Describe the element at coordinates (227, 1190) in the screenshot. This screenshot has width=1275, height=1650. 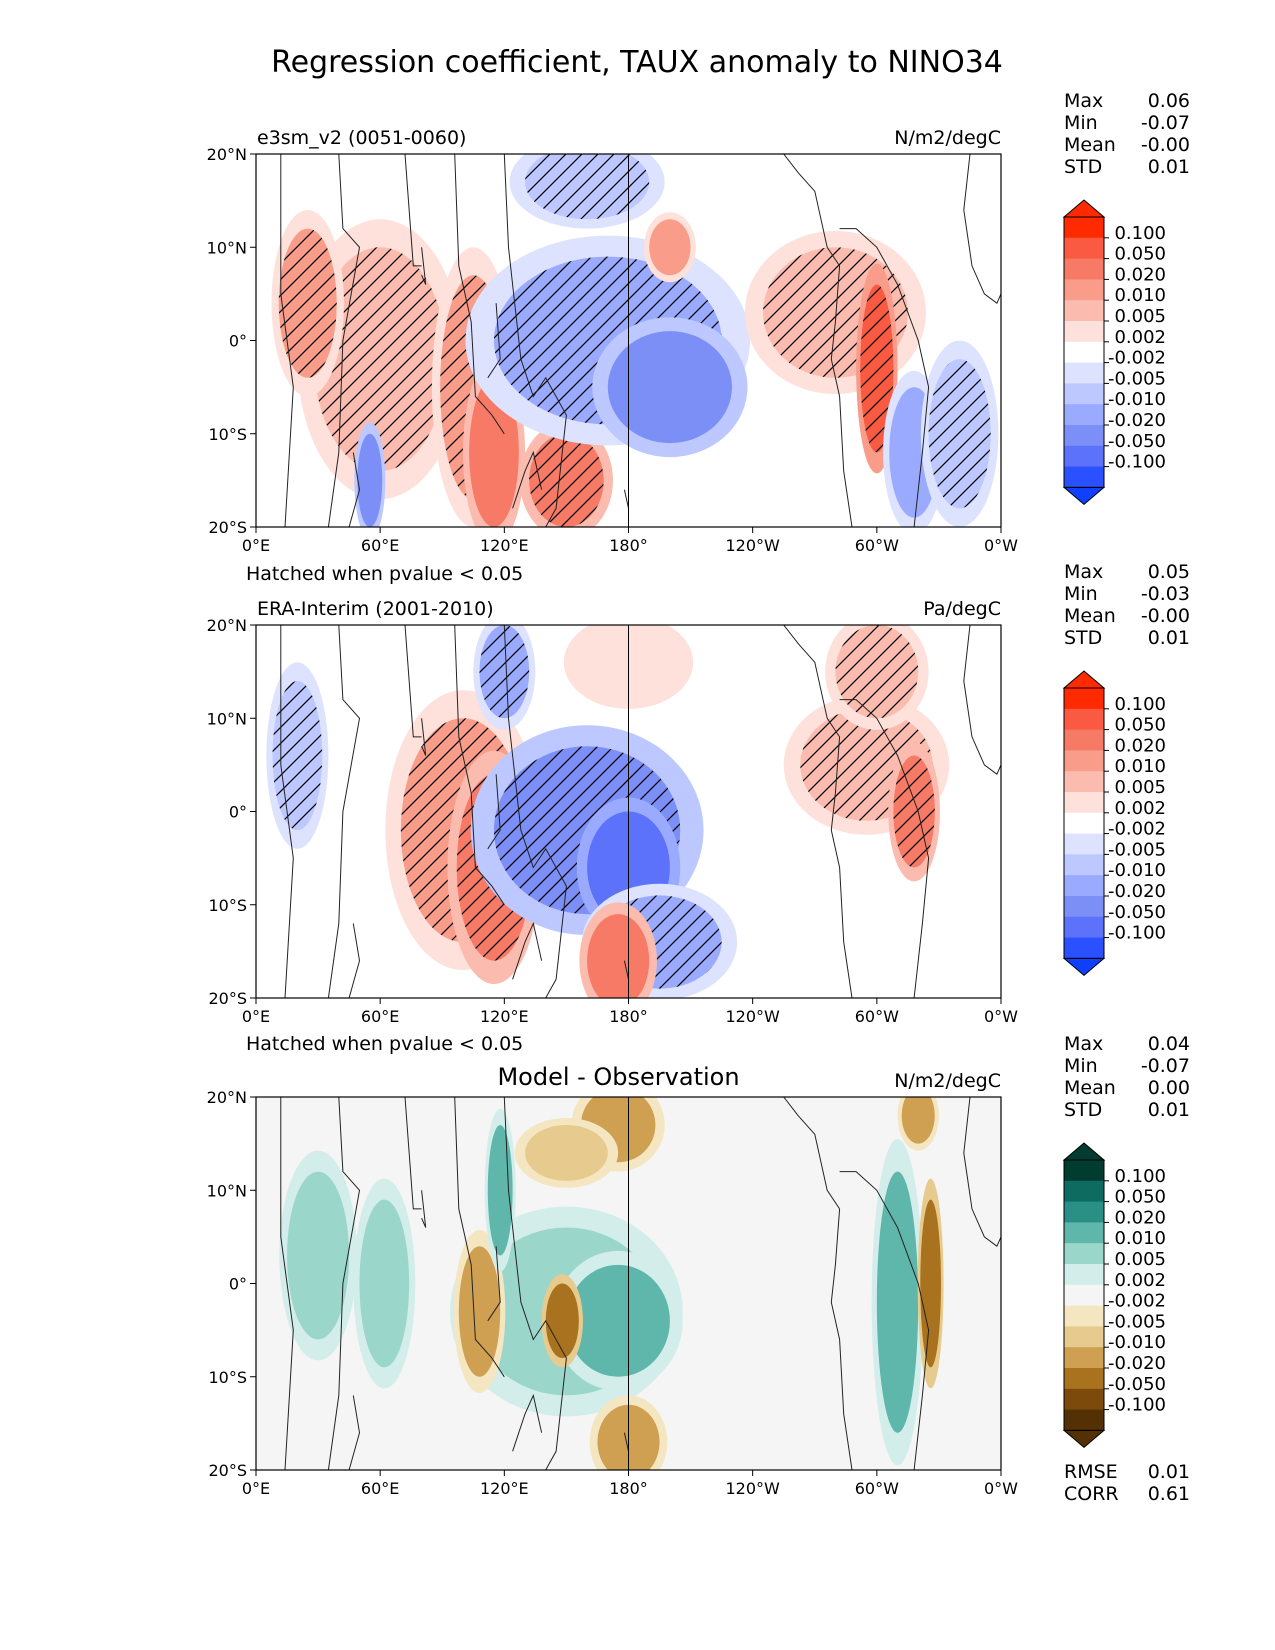
I see `y-tick-label: 10°N` at that location.